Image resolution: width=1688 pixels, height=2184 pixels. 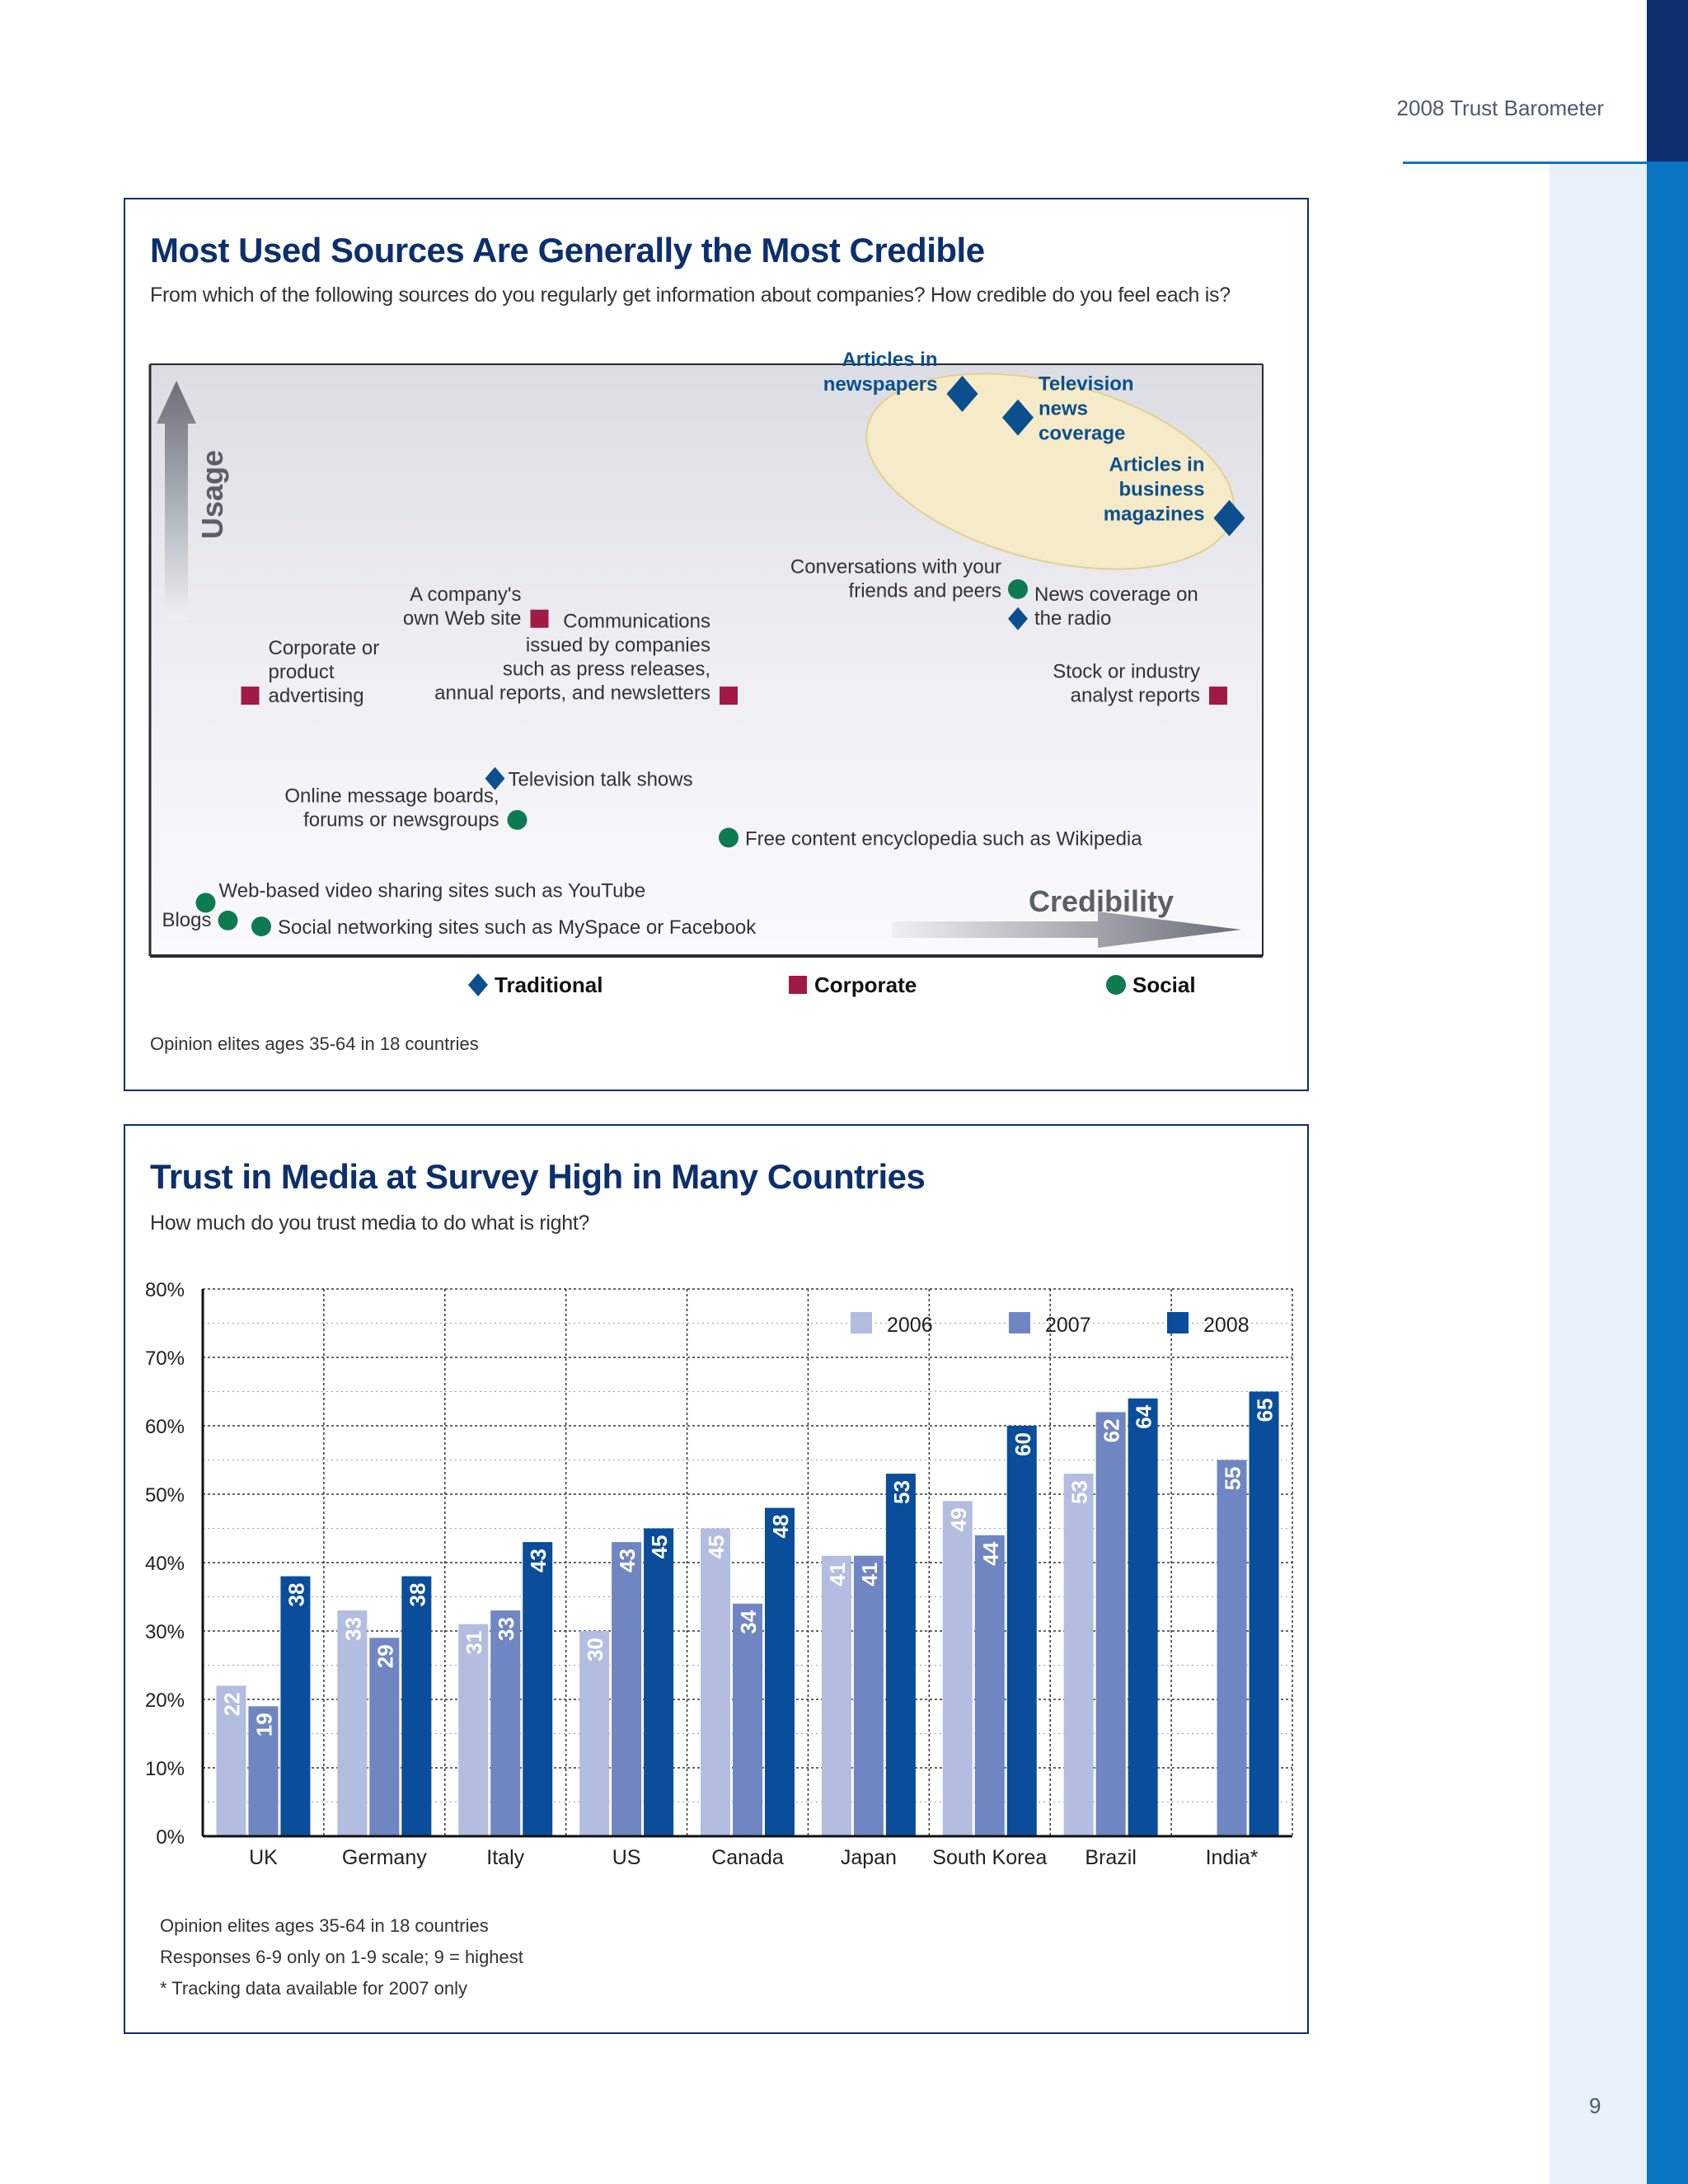 What do you see at coordinates (798, 985) in the screenshot?
I see `legend-corporate-marker` at bounding box center [798, 985].